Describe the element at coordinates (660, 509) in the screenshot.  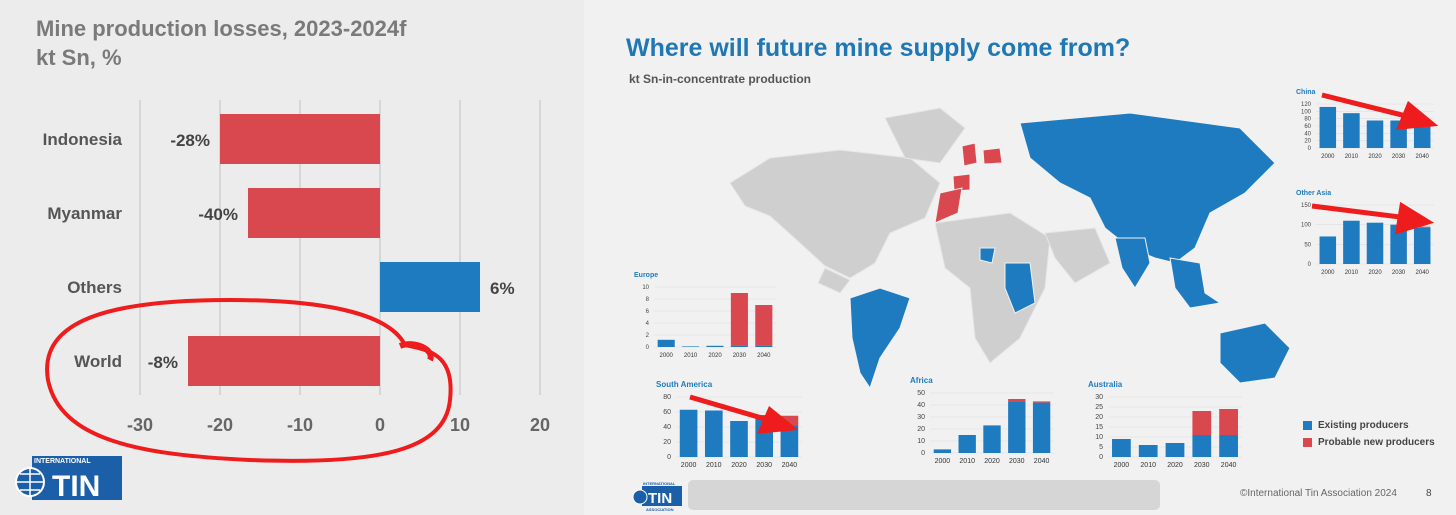
I see `logo-right-bottom-text: ASSOCIATION` at that location.